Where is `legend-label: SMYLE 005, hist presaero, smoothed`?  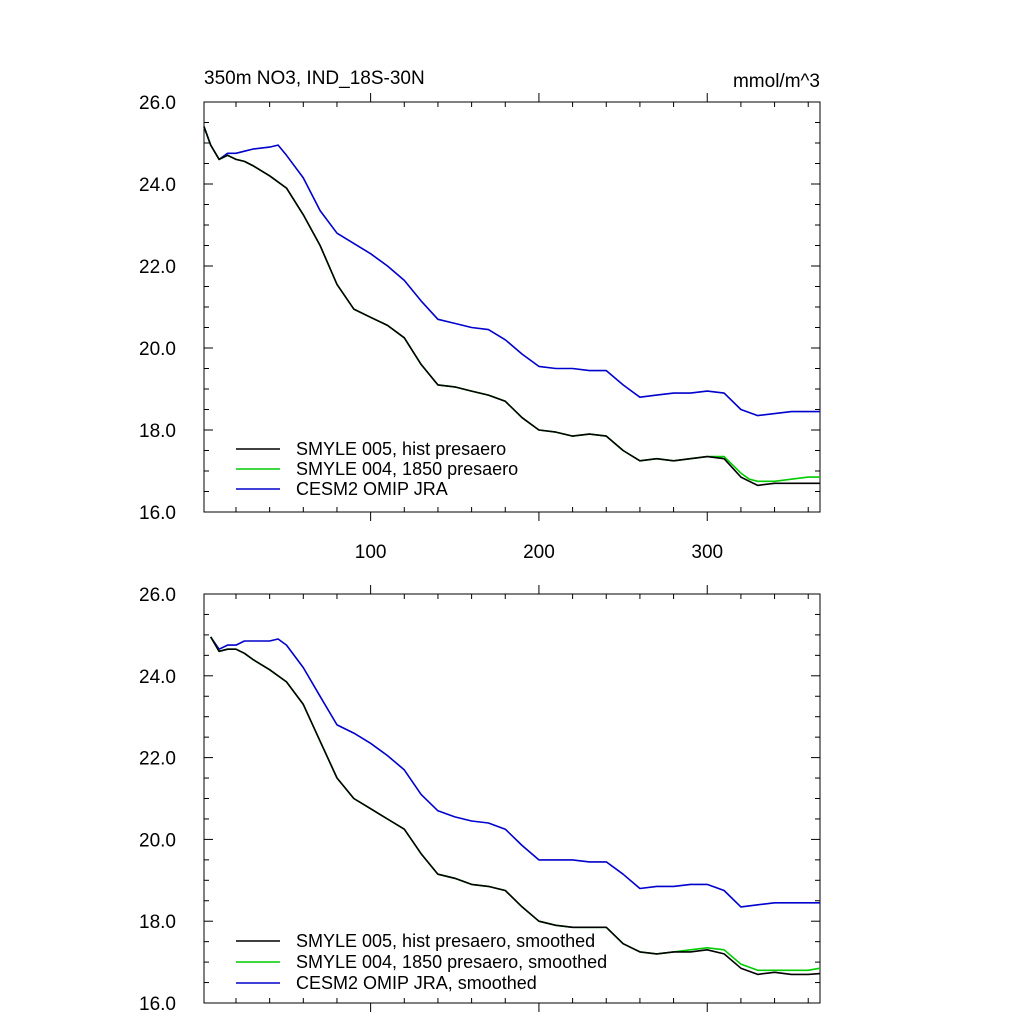
legend-label: SMYLE 005, hist presaero, smoothed is located at coordinates (445, 941).